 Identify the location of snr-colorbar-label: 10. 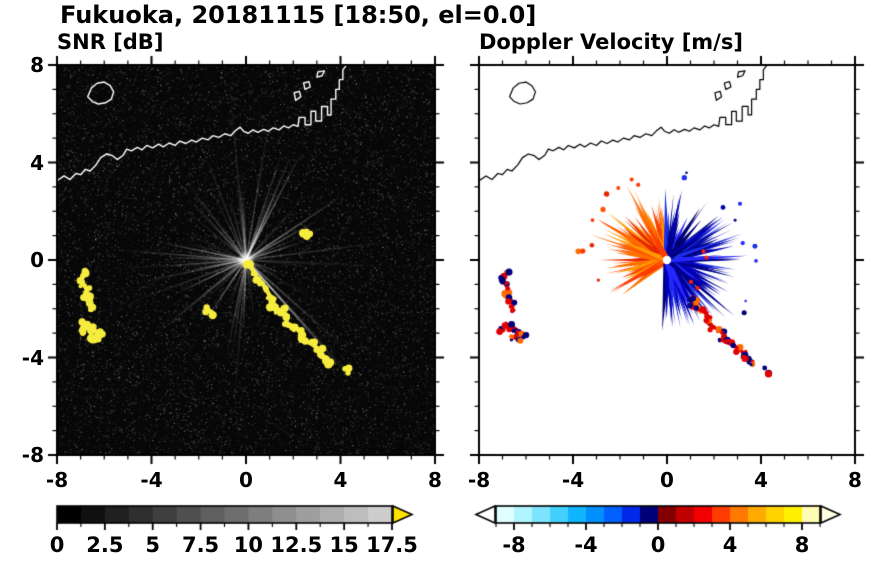
(248, 545).